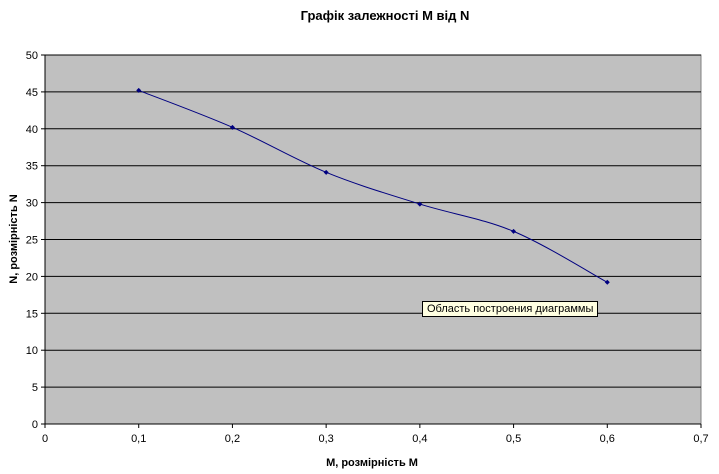 The height and width of the screenshot is (474, 719). What do you see at coordinates (325, 439) in the screenshot?
I see `x-tick-label: 0,3` at bounding box center [325, 439].